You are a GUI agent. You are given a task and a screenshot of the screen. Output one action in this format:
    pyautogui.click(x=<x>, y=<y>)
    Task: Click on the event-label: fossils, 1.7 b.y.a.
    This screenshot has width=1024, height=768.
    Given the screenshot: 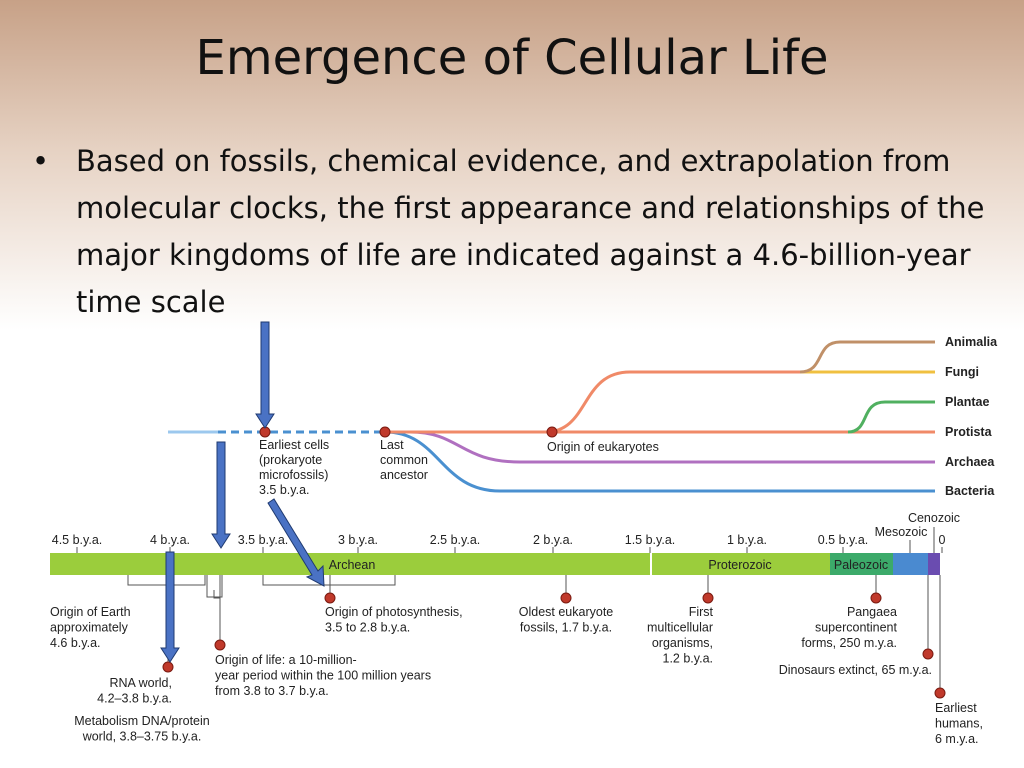 What is the action you would take?
    pyautogui.click(x=566, y=628)
    